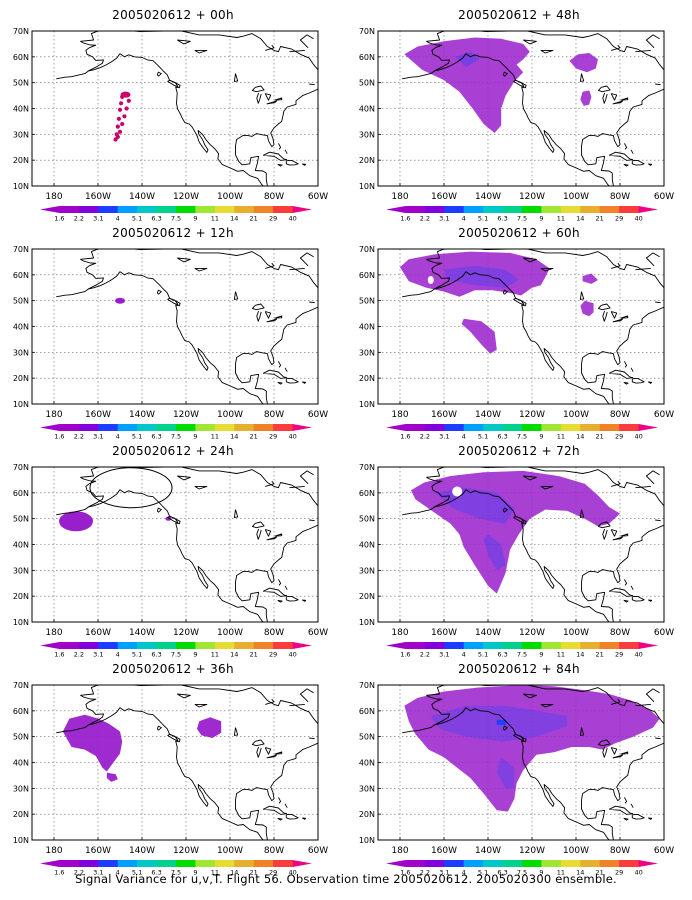 The height and width of the screenshot is (900, 692). I want to click on map-grid, so click(175, 544).